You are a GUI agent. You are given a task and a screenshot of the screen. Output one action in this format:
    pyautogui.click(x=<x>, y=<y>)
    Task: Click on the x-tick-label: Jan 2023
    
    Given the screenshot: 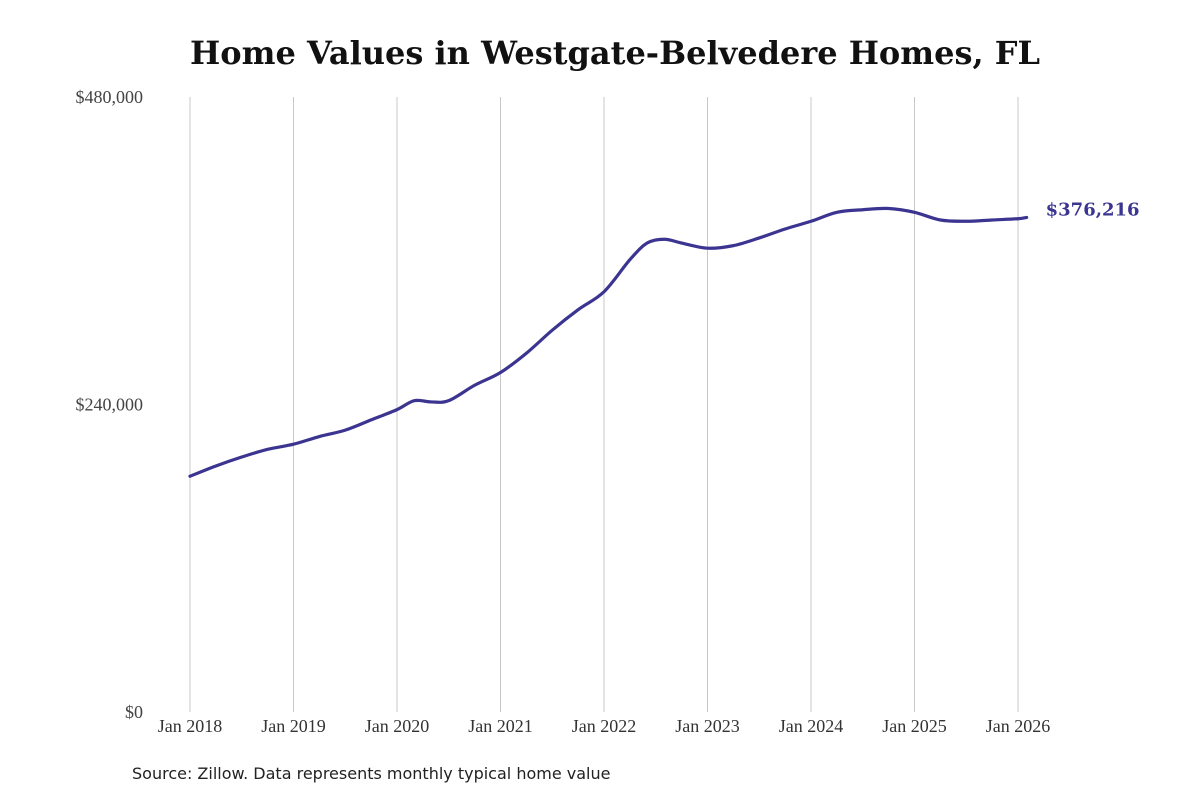 What is the action you would take?
    pyautogui.click(x=707, y=726)
    